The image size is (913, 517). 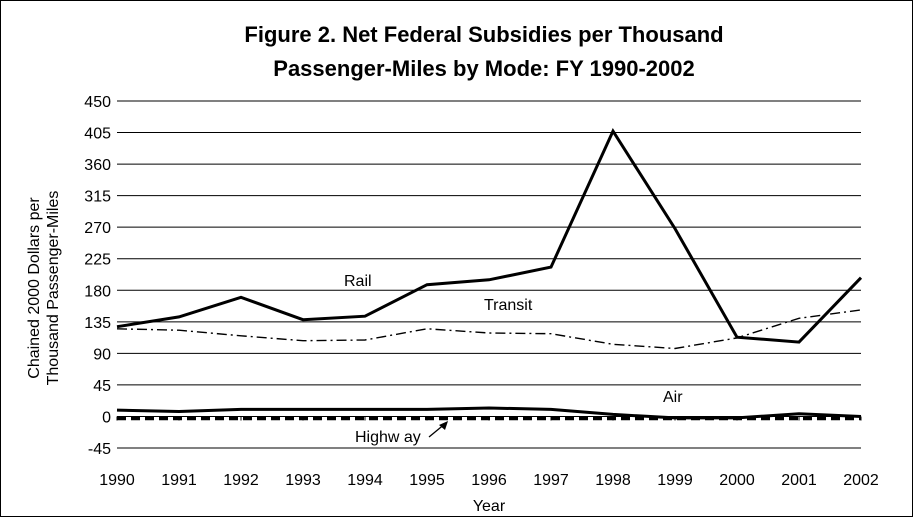 I want to click on x-tick-label: 1993, so click(x=303, y=480).